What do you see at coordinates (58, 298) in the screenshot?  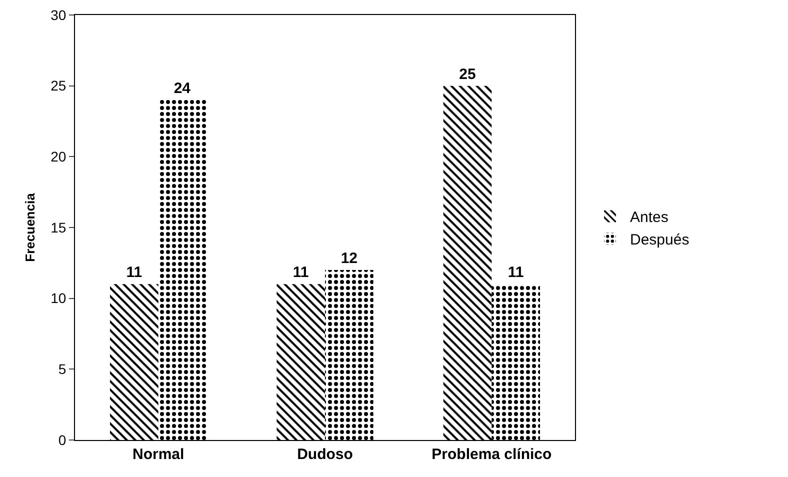 I see `y-tick-label: 10` at bounding box center [58, 298].